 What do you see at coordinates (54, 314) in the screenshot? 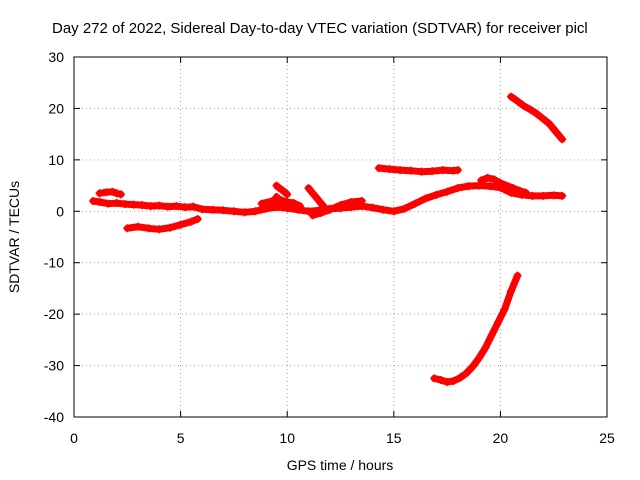
I see `y-tick-label: -20` at bounding box center [54, 314].